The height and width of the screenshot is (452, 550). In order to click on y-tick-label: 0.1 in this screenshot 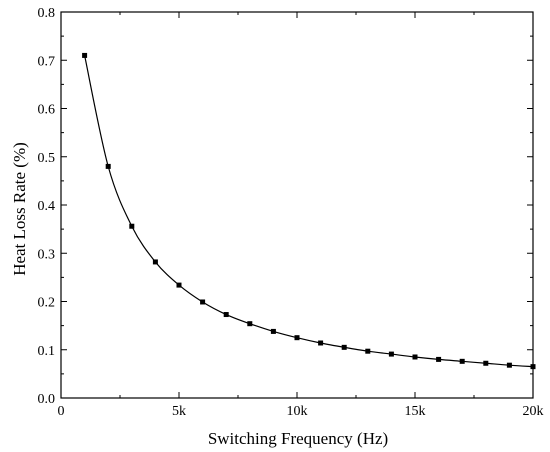, I will do `click(47, 351)`.